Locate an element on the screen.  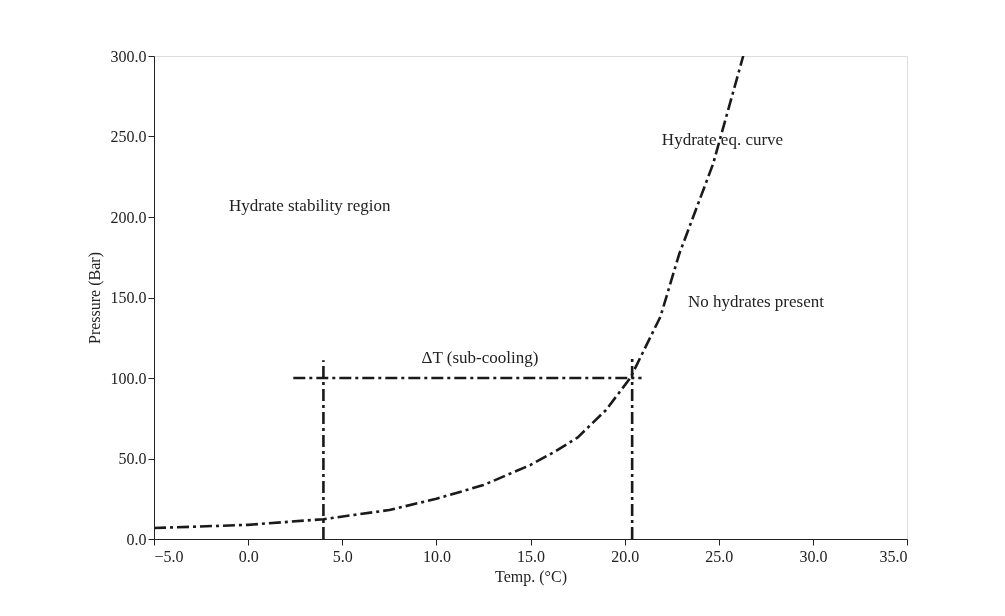
y-axis-title: Pressure (Bar) is located at coordinates (94, 298).